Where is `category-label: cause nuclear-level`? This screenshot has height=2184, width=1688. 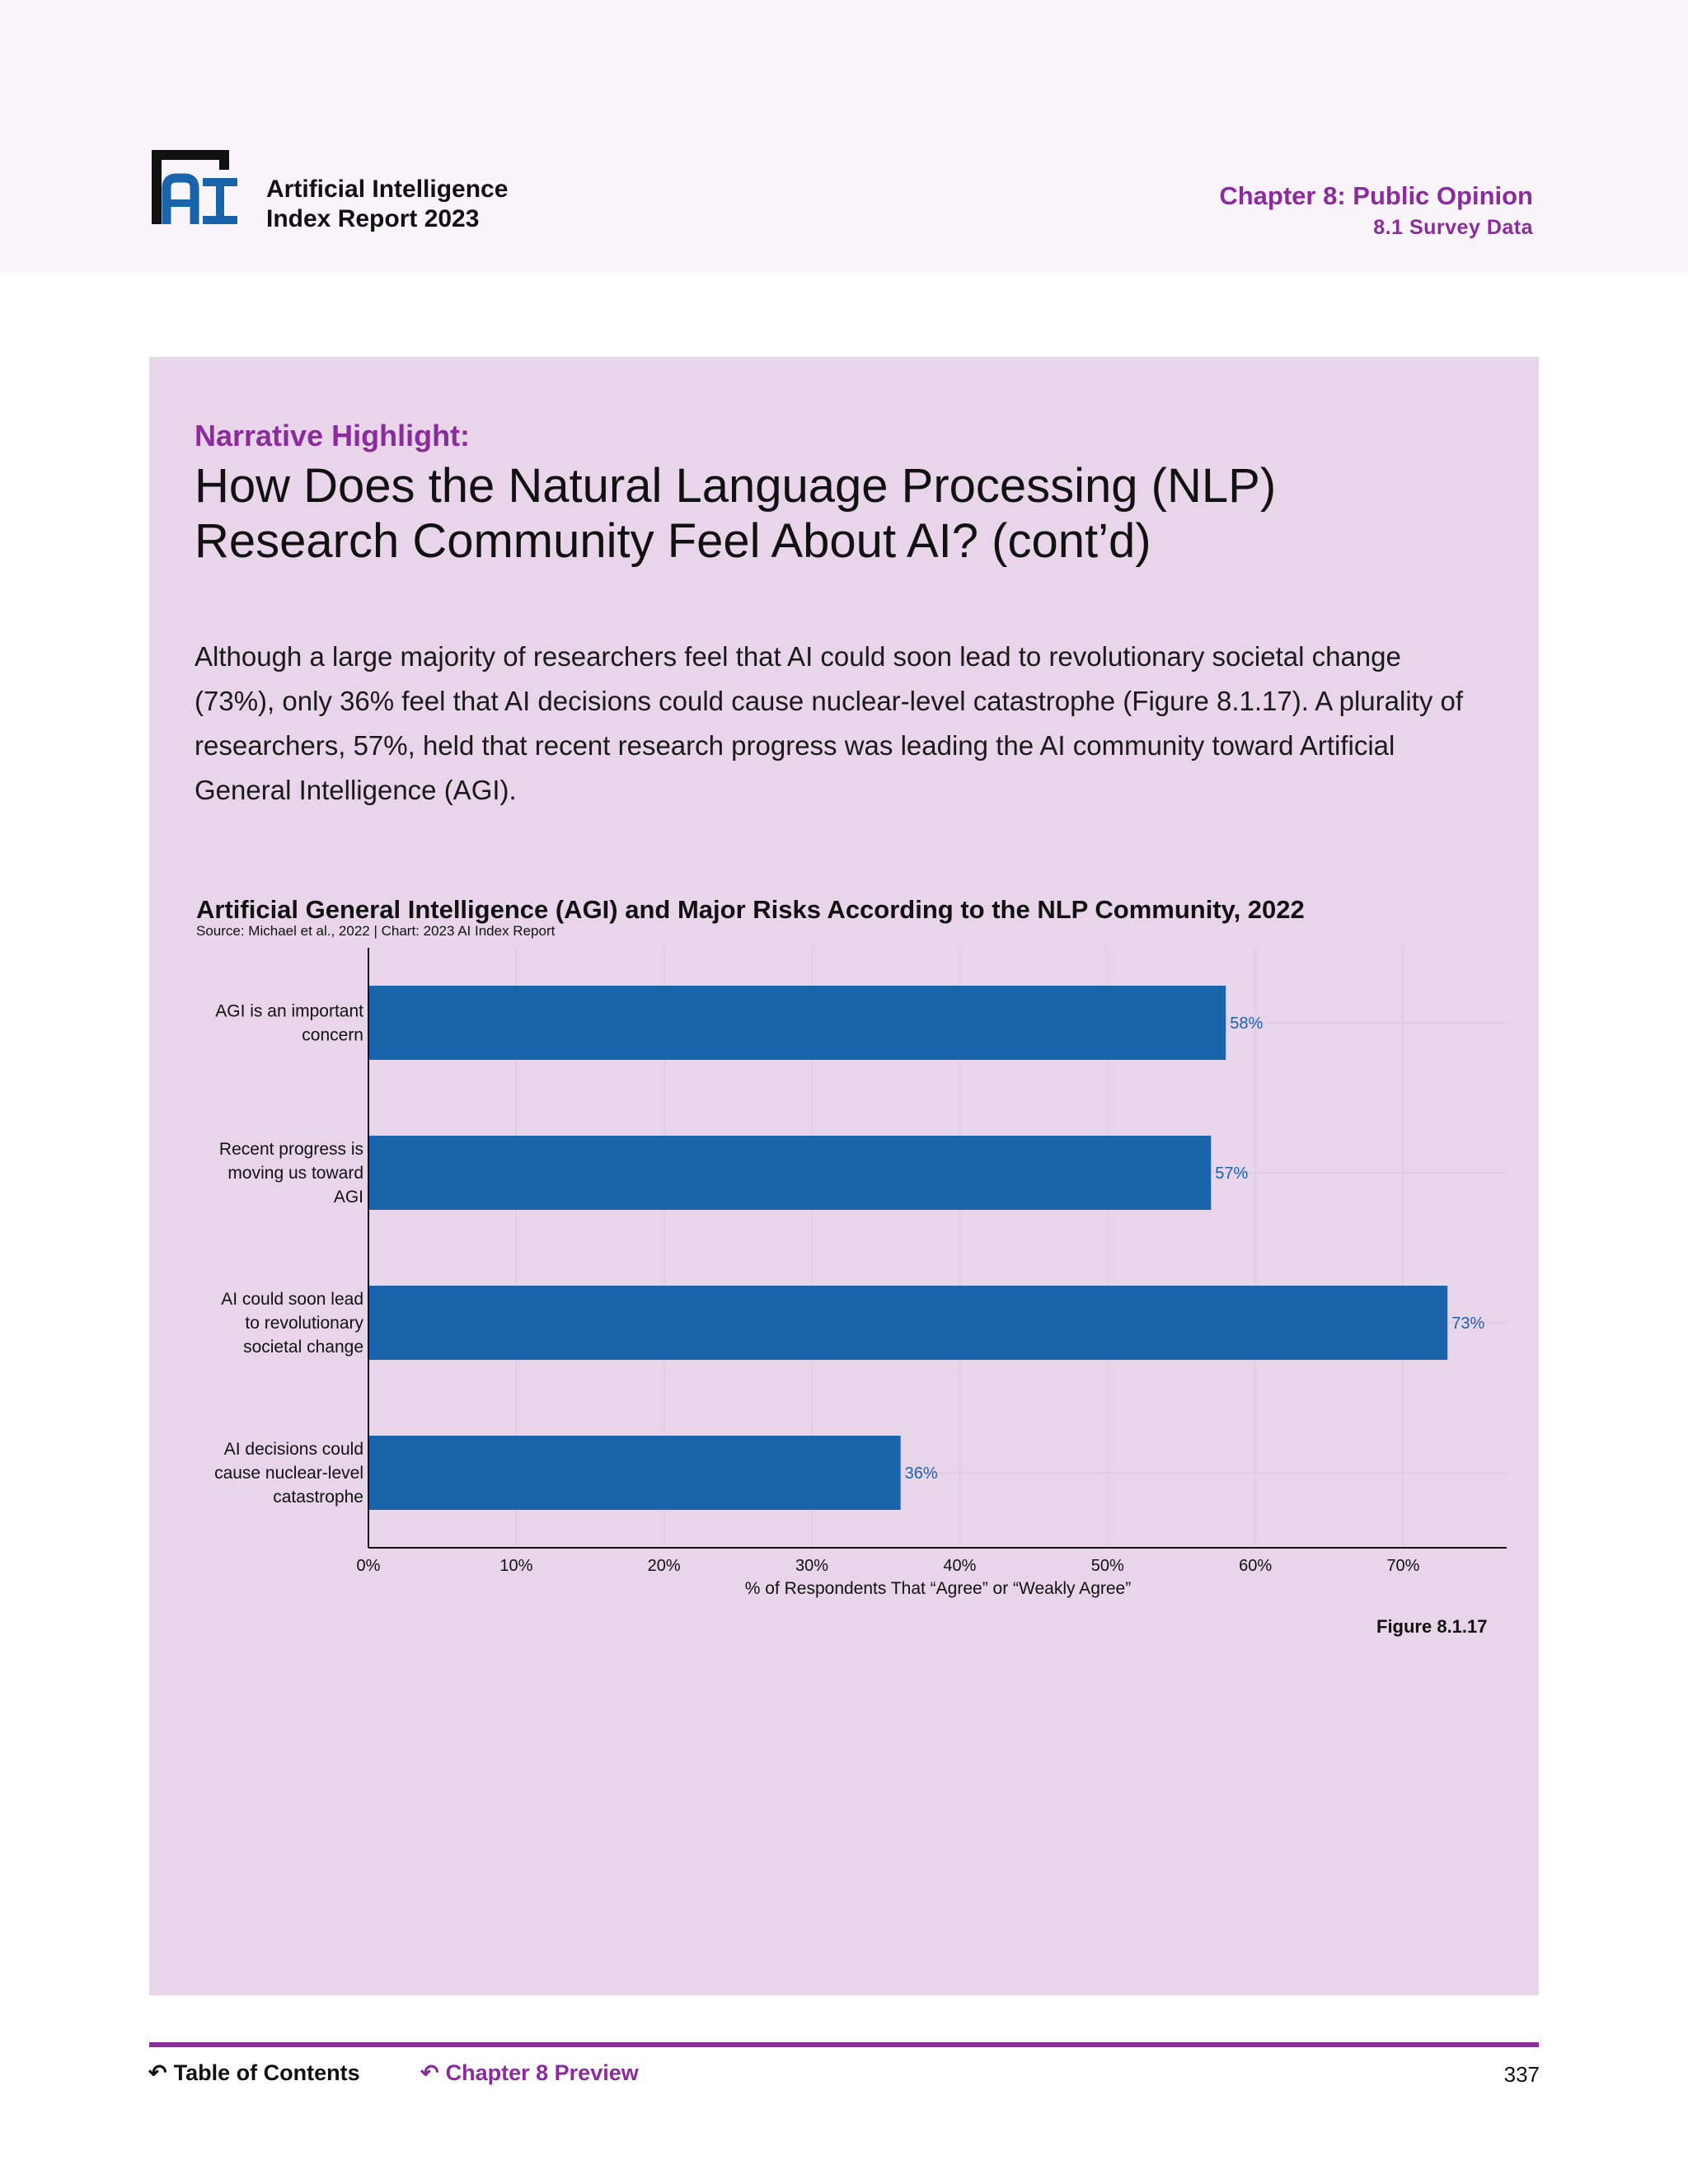 category-label: cause nuclear-level is located at coordinates (289, 1473).